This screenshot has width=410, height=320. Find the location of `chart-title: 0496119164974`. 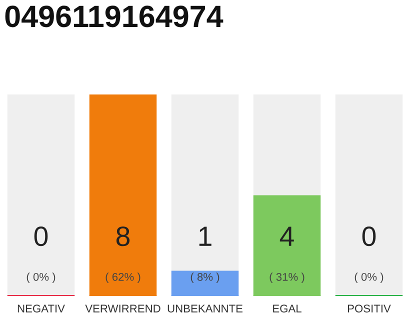

chart-title: 0496119164974 is located at coordinates (114, 17).